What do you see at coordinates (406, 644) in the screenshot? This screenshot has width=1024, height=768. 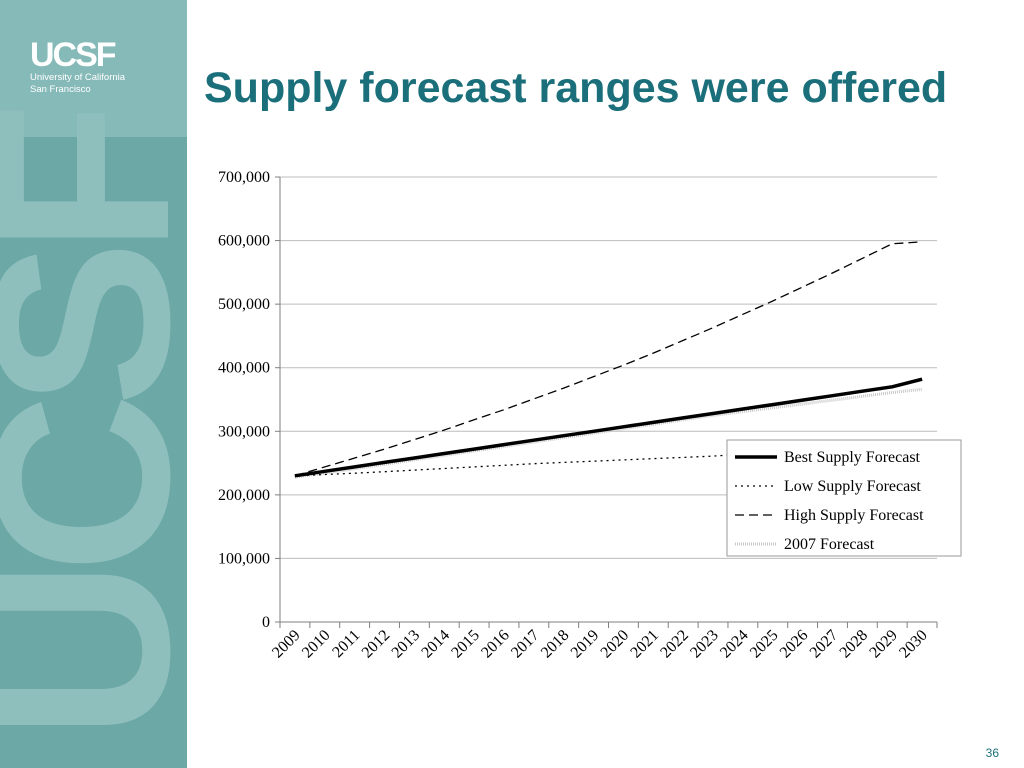 I see `x-tick-label: 2013` at bounding box center [406, 644].